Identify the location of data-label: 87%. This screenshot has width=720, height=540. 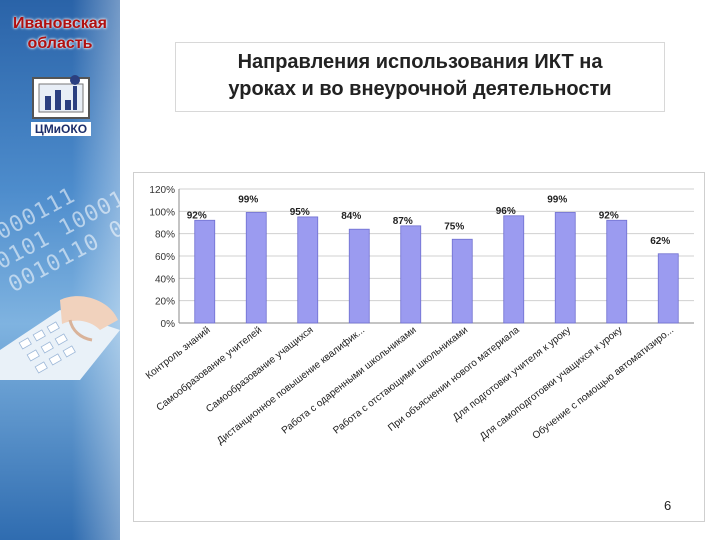
(403, 221).